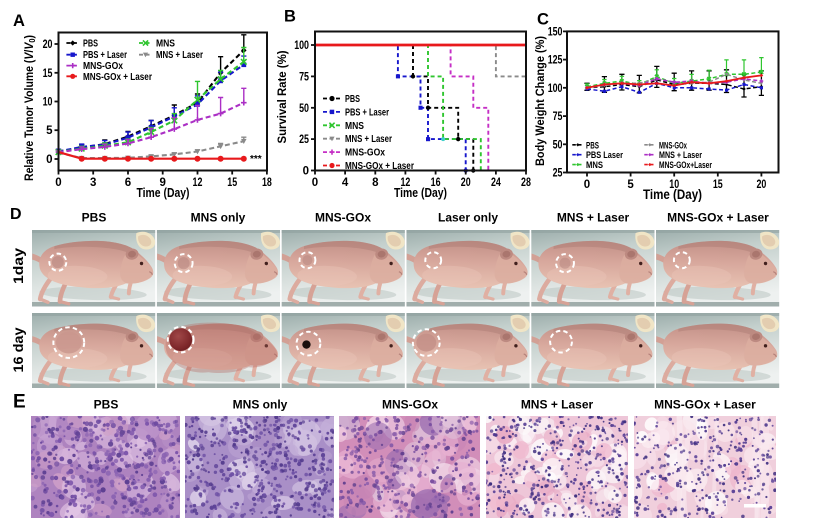 The height and width of the screenshot is (523, 824). Describe the element at coordinates (267, 183) in the screenshot. I see `svg-text: 18` at that location.